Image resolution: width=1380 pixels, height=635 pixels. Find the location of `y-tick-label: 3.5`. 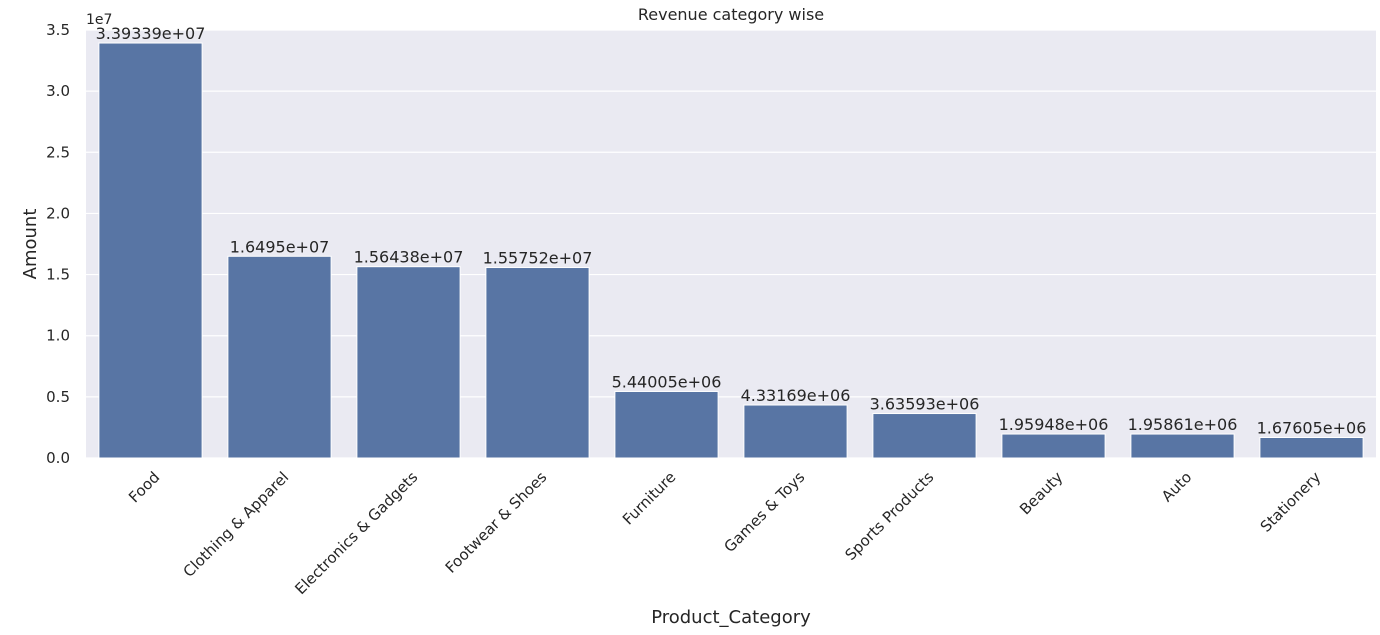

y-tick-label: 3.5 is located at coordinates (58, 30).